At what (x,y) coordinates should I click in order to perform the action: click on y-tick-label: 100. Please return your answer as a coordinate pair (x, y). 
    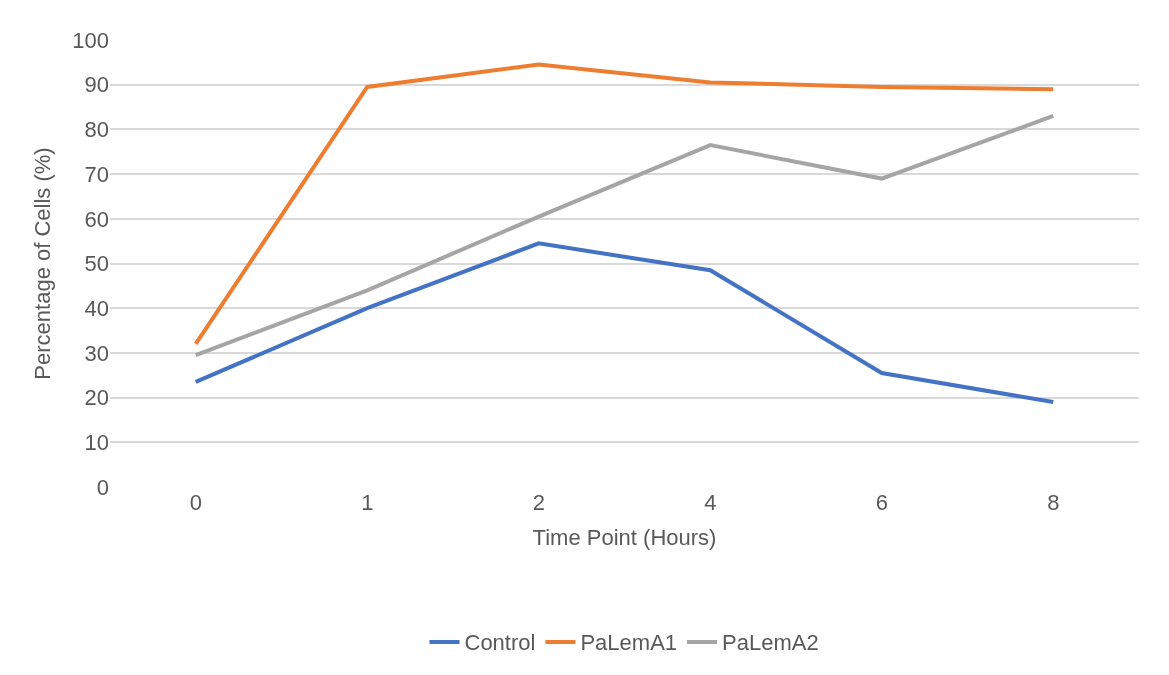
    Looking at the image, I should click on (90, 40).